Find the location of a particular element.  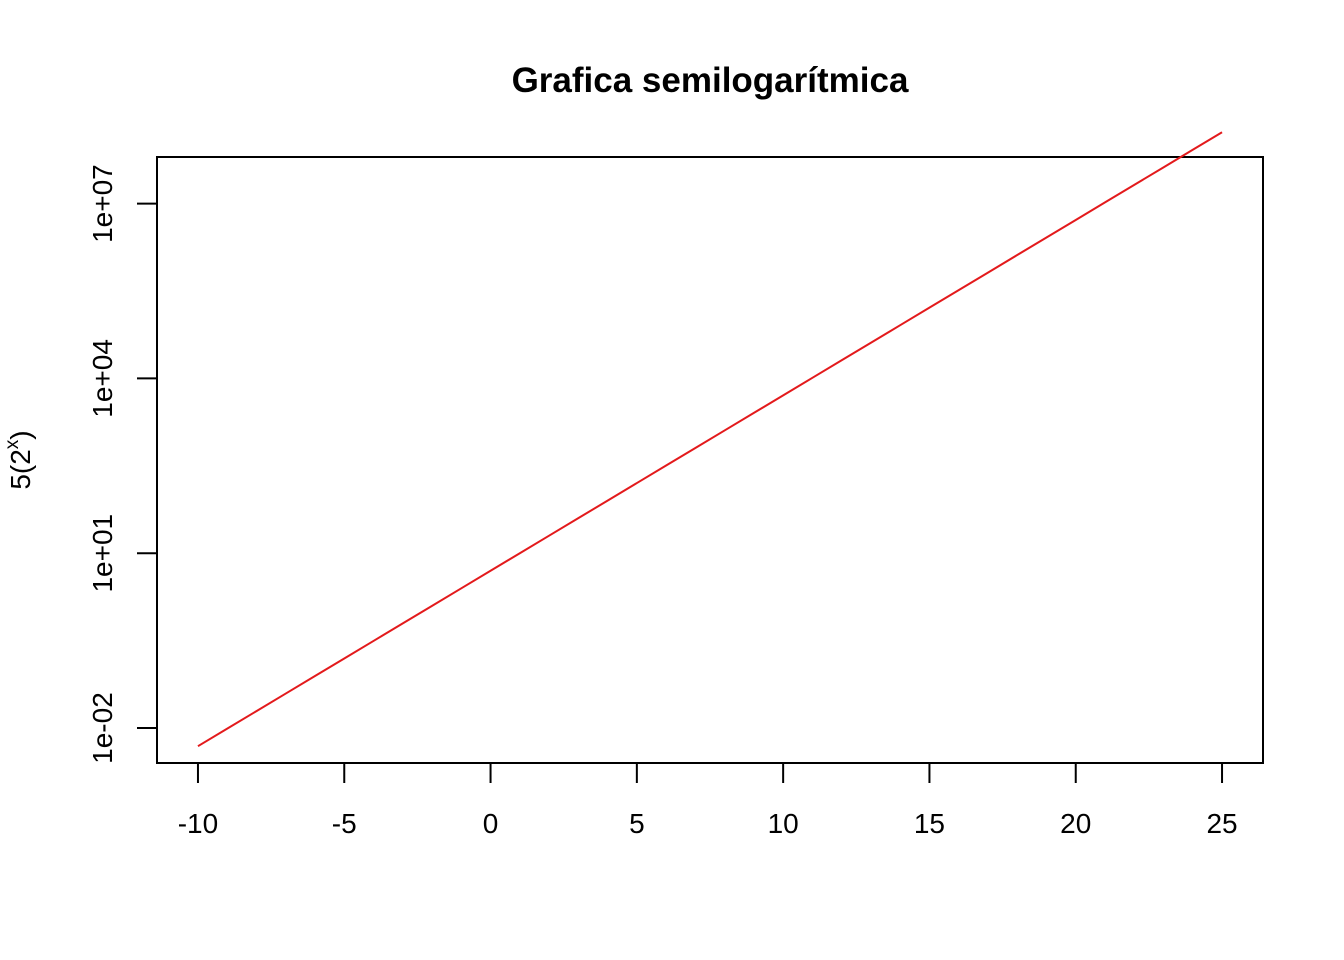

x-tick-label: 25 is located at coordinates (1221, 823).